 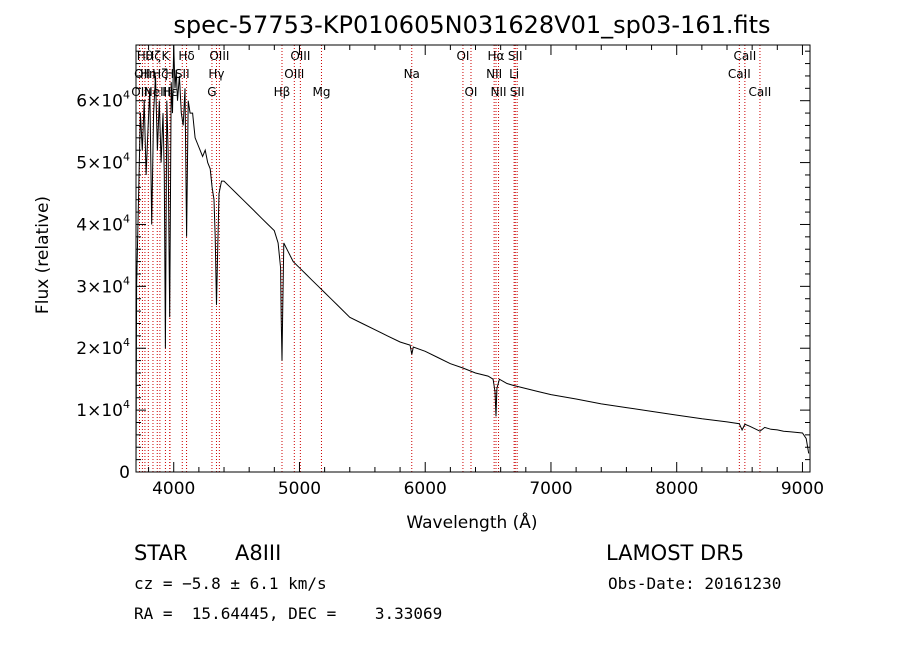 What do you see at coordinates (165, 56) in the screenshot?
I see `line-label: K` at bounding box center [165, 56].